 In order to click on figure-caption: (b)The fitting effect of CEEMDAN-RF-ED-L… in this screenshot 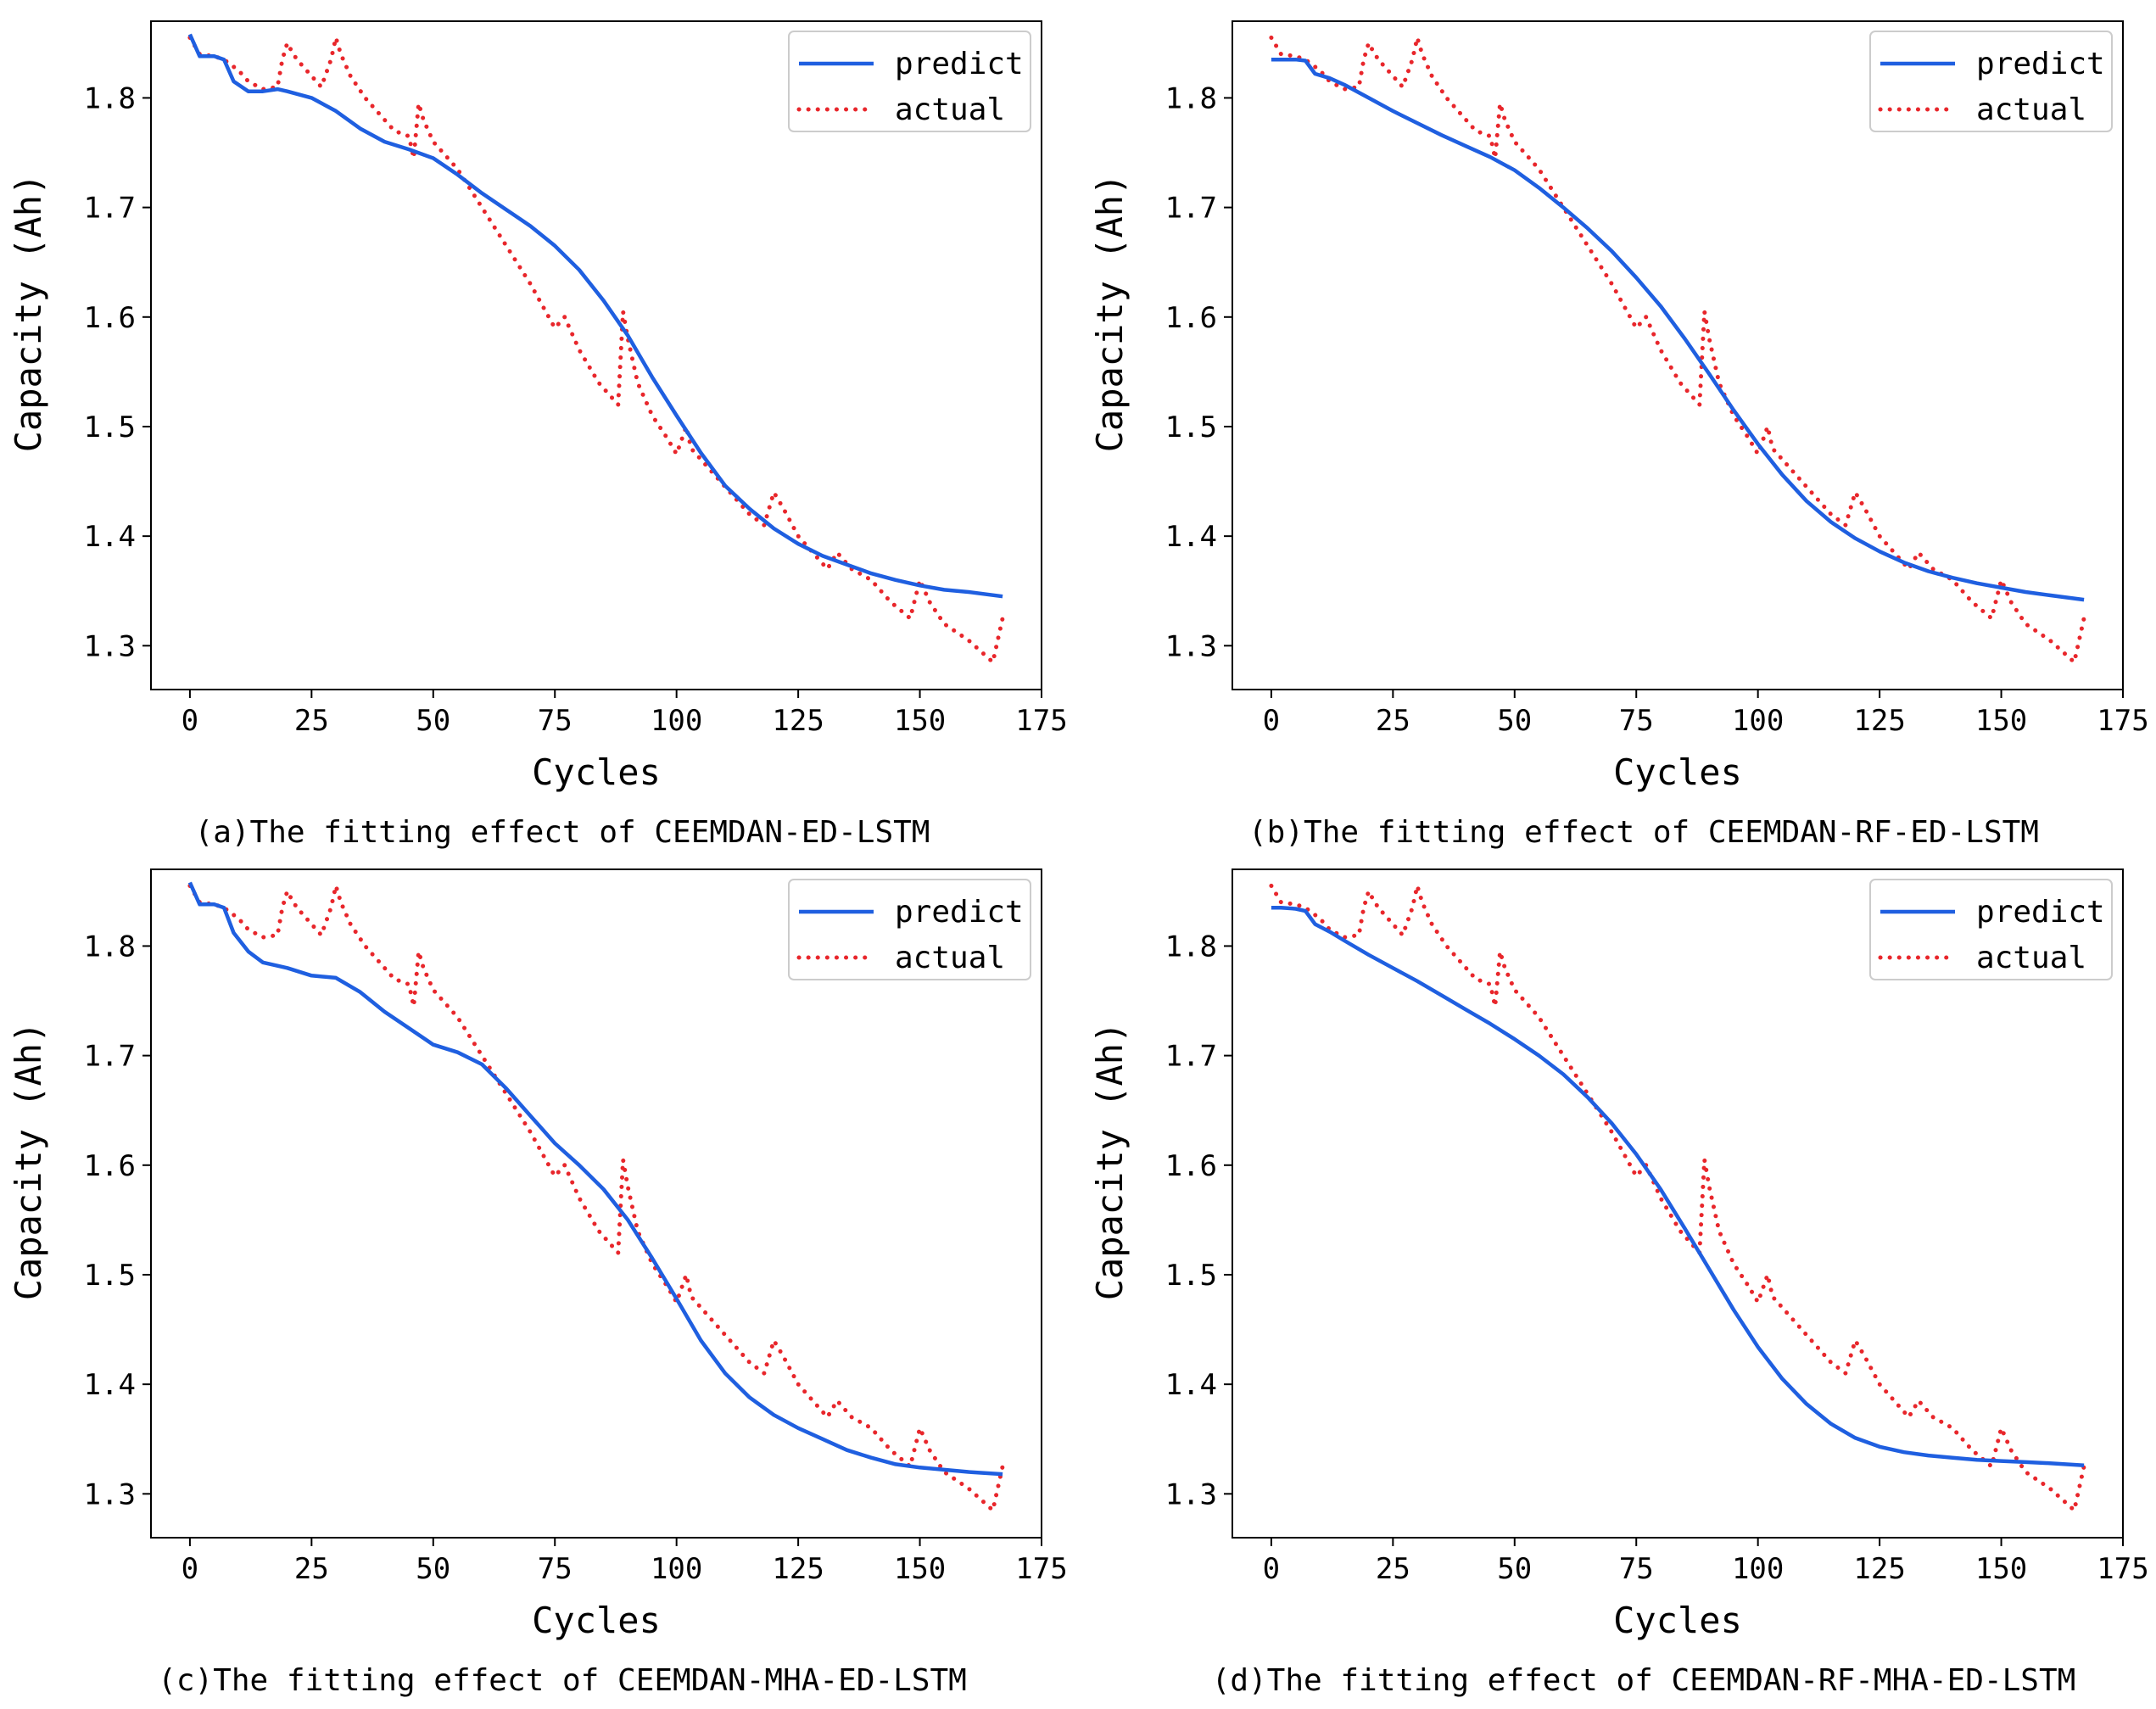, I will do `click(1643, 832)`.